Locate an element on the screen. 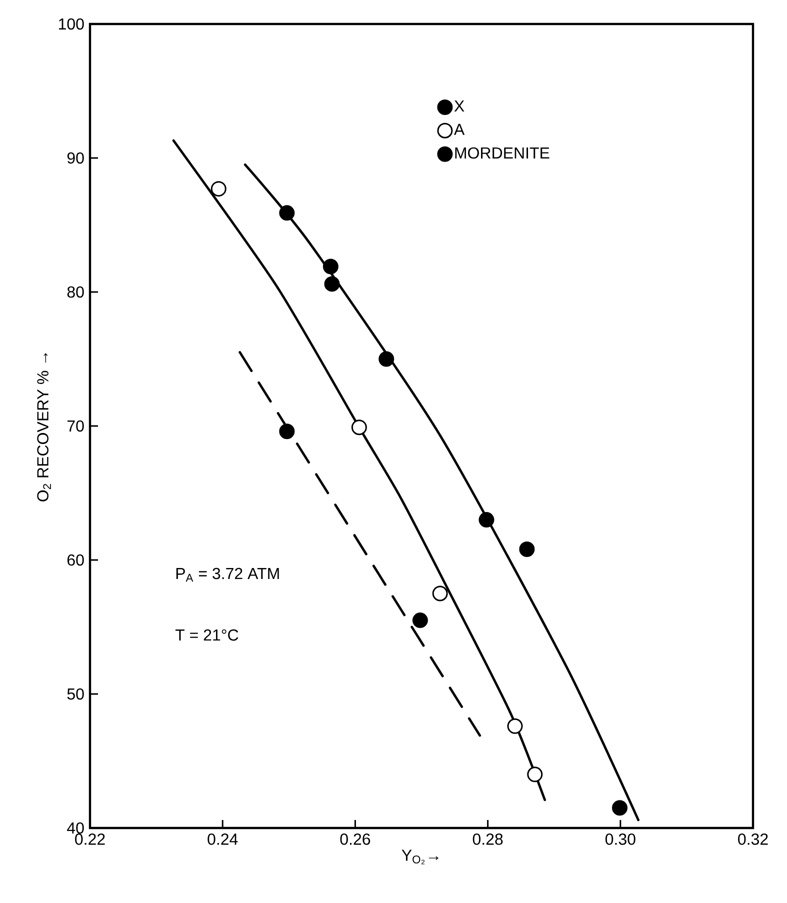  y-tick-label: 40 is located at coordinates (75, 828).